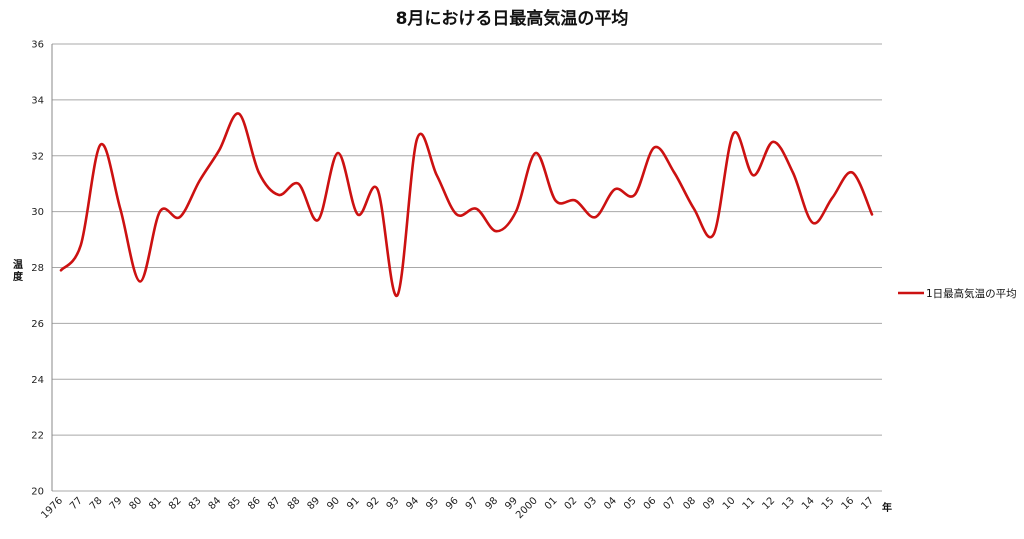 Image resolution: width=1024 pixels, height=539 pixels. What do you see at coordinates (37, 492) in the screenshot?
I see `y-tick-label: 20` at bounding box center [37, 492].